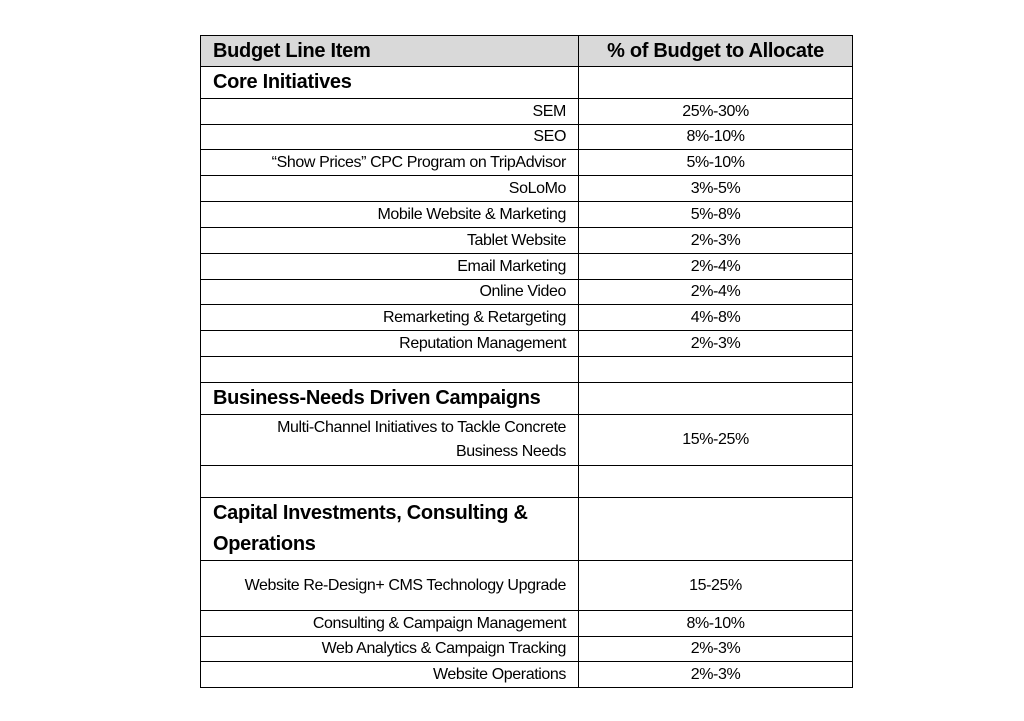 This screenshot has width=1024, height=721. I want to click on table-row: Reputation Management 2%-3%, so click(526, 343).